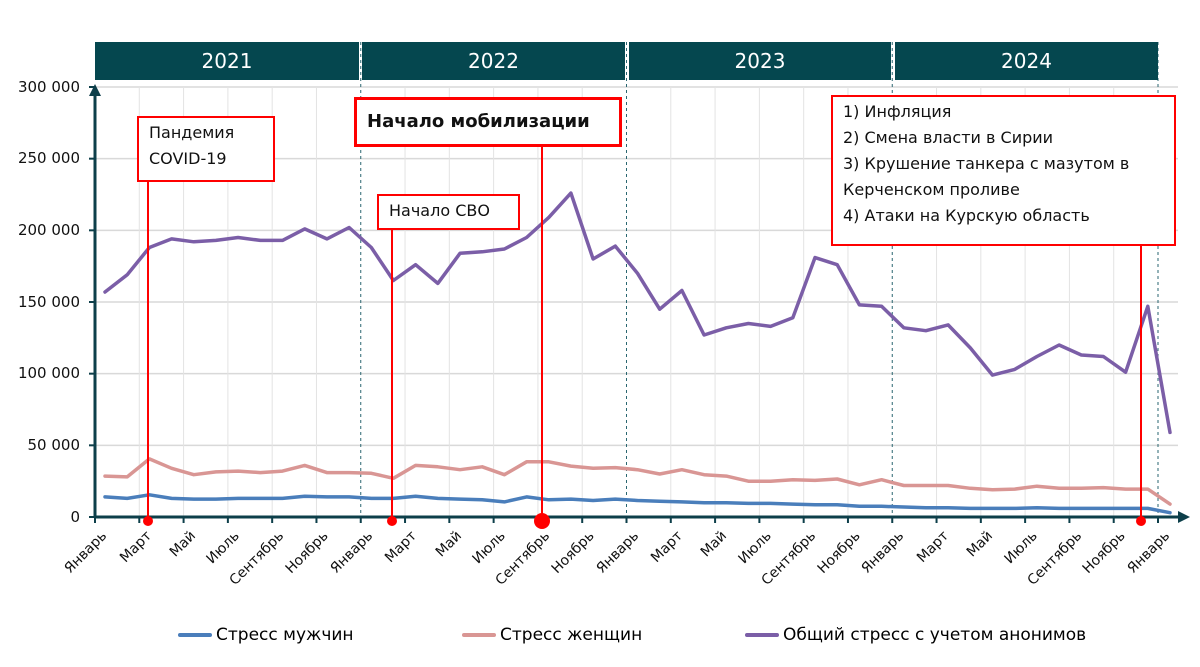  Describe the element at coordinates (1184, 517) in the screenshot. I see `x-axis-arrow-icon` at that location.